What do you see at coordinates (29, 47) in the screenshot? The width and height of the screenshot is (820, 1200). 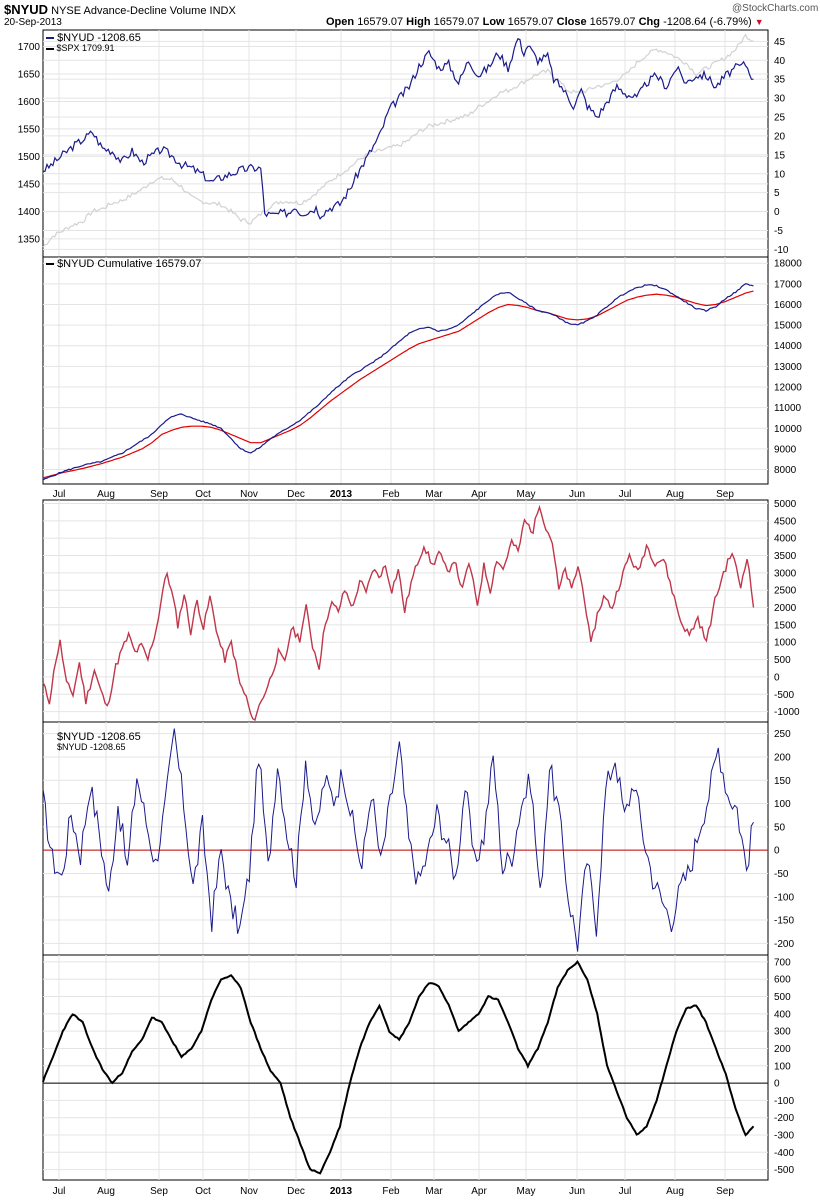 I see `tick-label: 1700` at bounding box center [29, 47].